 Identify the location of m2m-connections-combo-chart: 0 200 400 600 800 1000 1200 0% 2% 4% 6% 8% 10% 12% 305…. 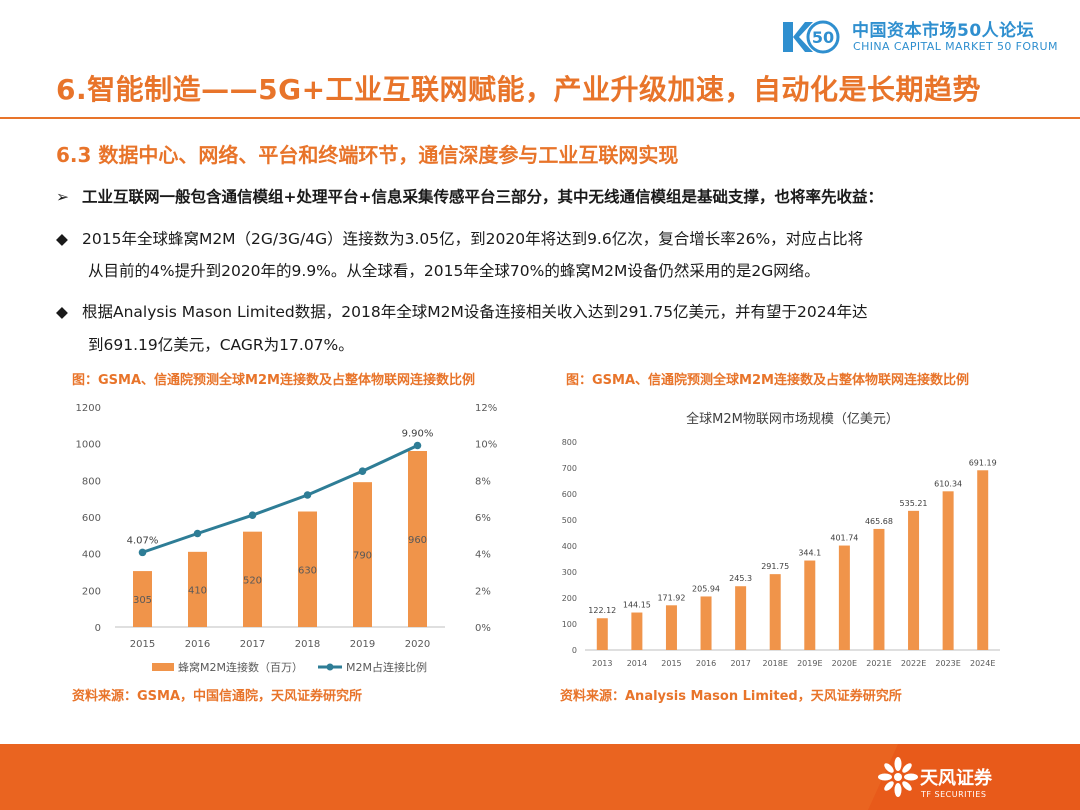
(287, 538).